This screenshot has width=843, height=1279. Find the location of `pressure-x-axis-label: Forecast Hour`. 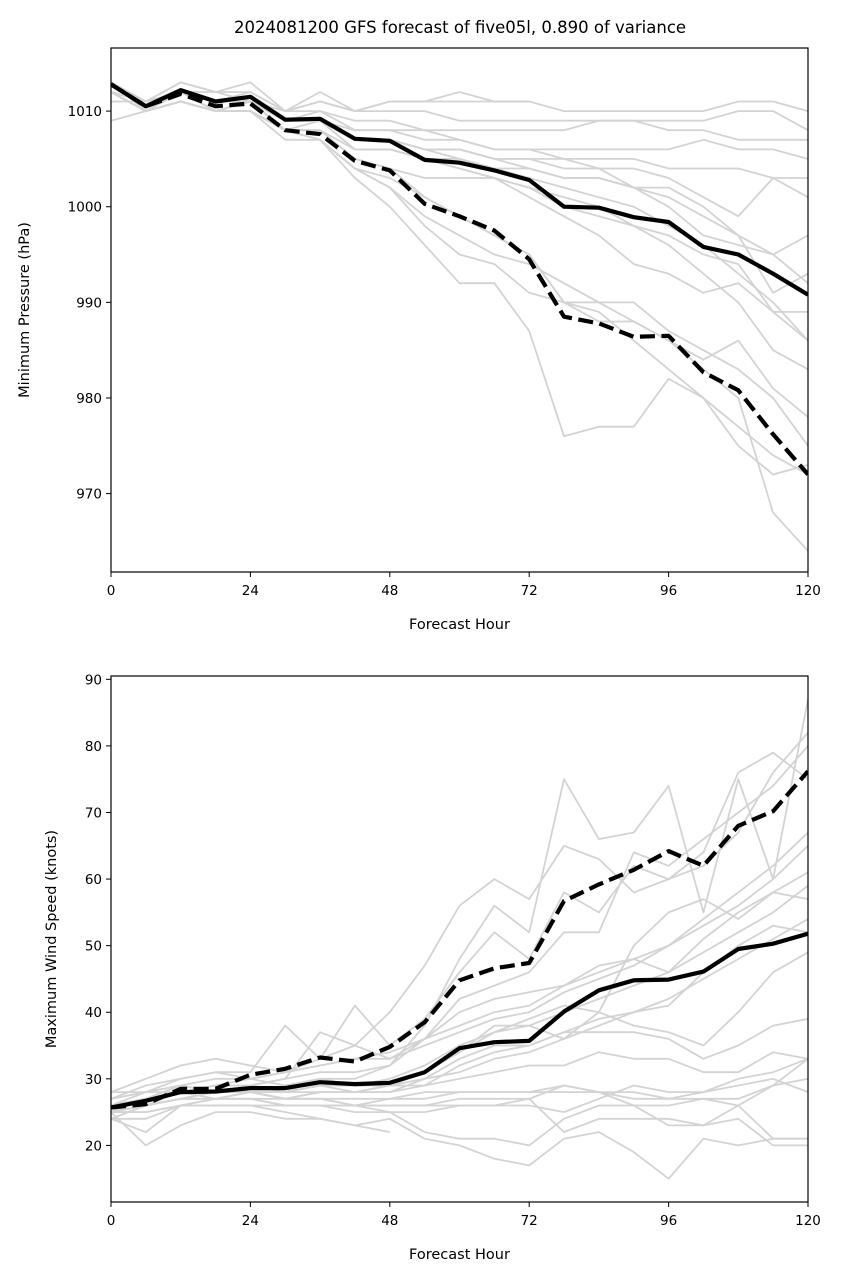

pressure-x-axis-label: Forecast Hour is located at coordinates (459, 625).